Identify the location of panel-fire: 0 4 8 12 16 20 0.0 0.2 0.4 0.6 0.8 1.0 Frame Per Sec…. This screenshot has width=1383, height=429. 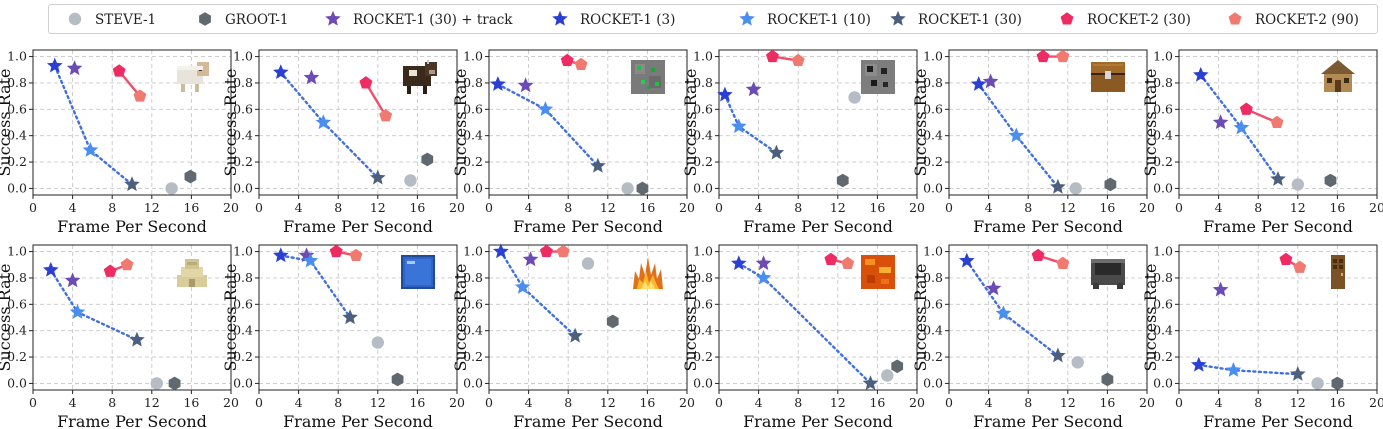
(573, 336).